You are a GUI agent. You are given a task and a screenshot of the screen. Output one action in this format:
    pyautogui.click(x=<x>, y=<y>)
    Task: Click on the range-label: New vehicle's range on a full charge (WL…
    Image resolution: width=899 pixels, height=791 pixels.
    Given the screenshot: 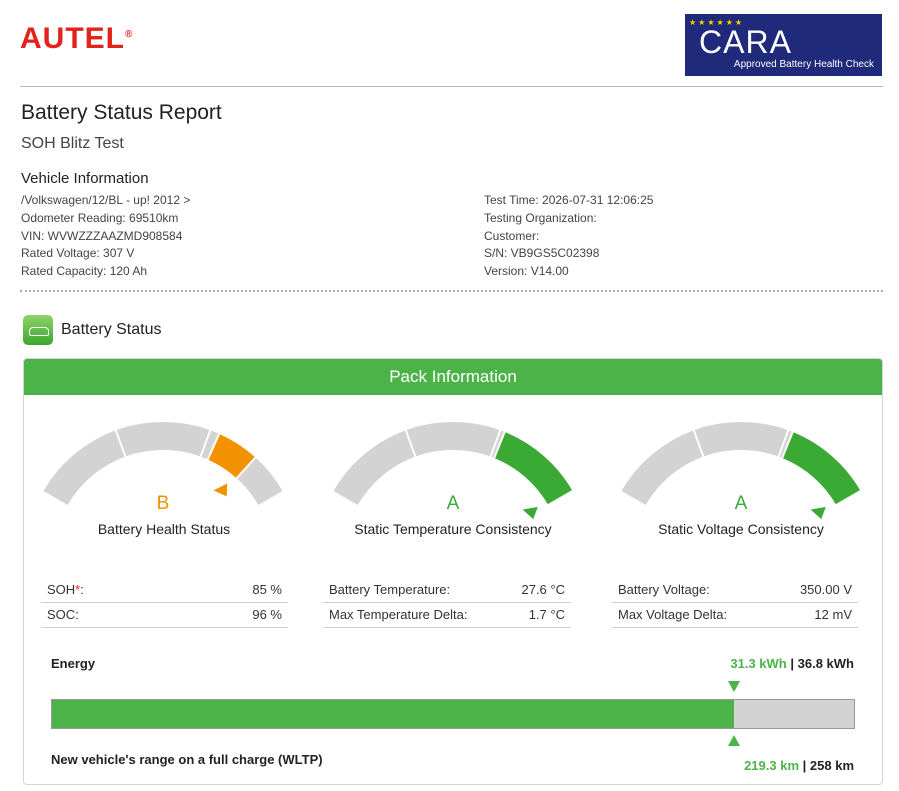 What is the action you would take?
    pyautogui.click(x=187, y=759)
    